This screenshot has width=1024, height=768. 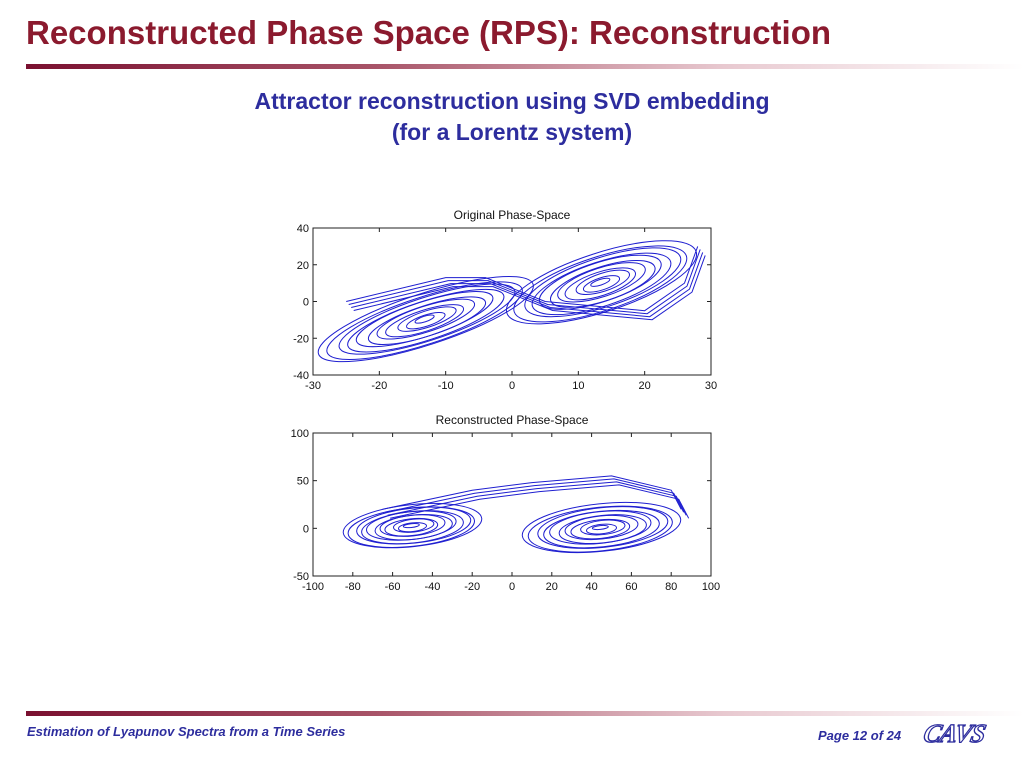 What do you see at coordinates (306, 303) in the screenshot?
I see `original-ytick-label-2: 0` at bounding box center [306, 303].